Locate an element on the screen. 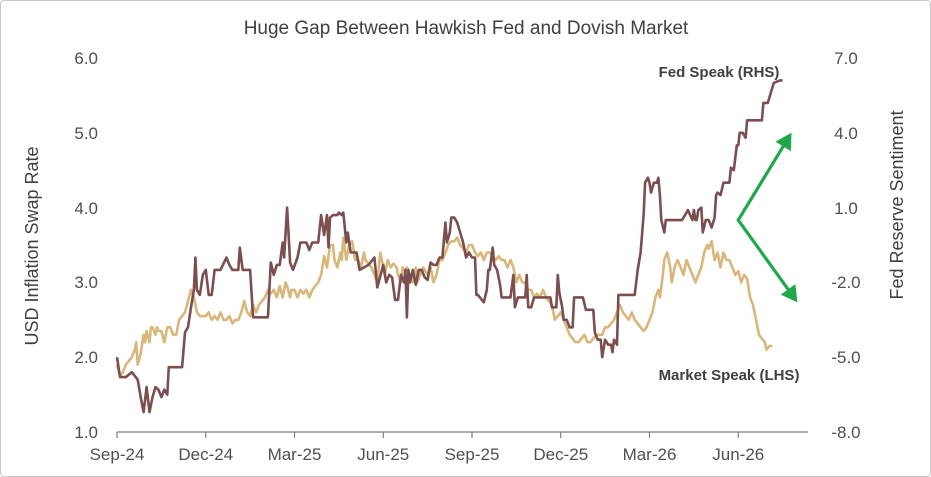  y-right-tick: -2.0 is located at coordinates (845, 282).